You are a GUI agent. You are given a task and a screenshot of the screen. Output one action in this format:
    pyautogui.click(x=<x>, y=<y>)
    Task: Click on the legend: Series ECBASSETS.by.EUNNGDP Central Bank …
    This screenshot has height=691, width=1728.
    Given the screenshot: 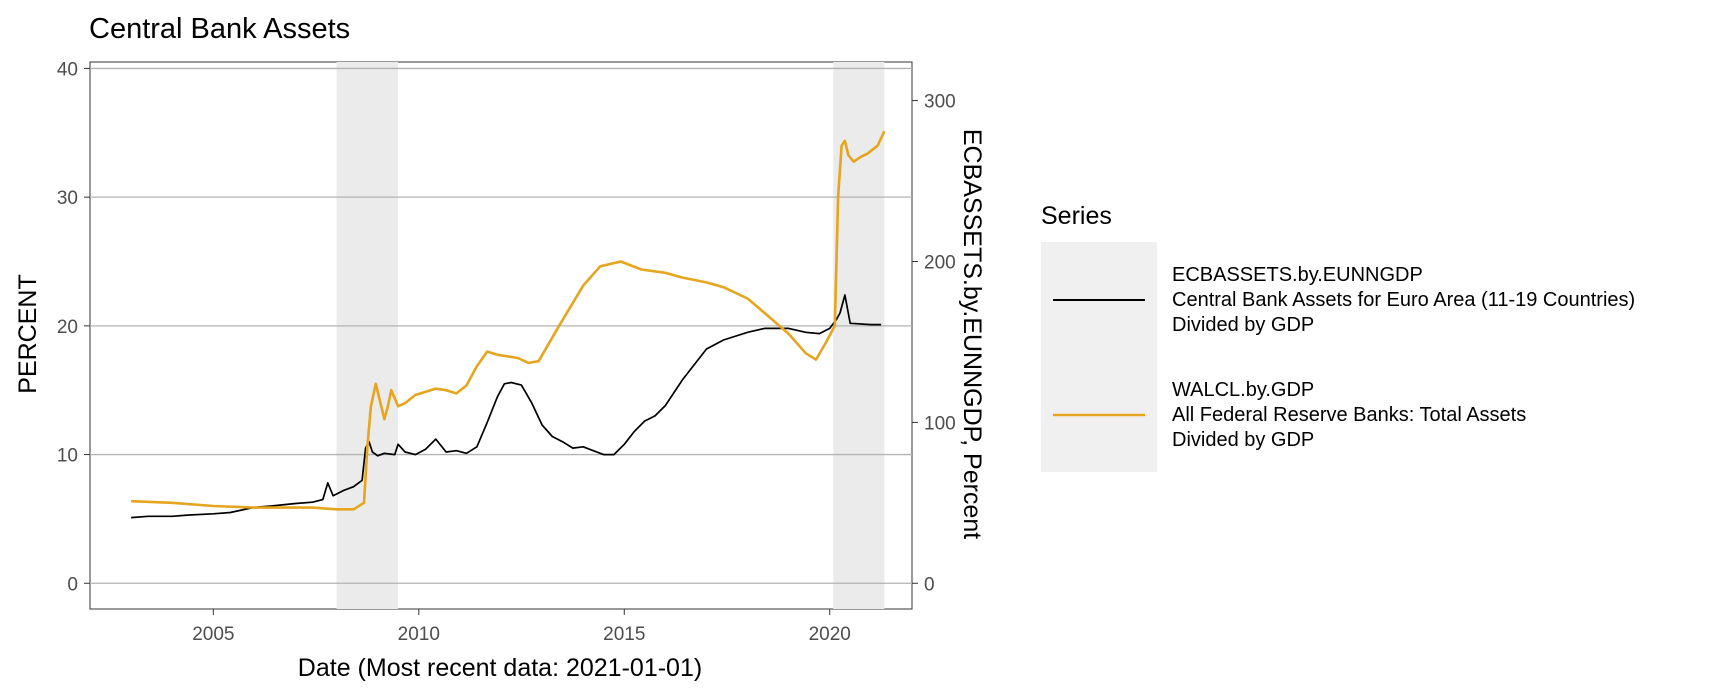 What is the action you would take?
    pyautogui.click(x=1338, y=337)
    